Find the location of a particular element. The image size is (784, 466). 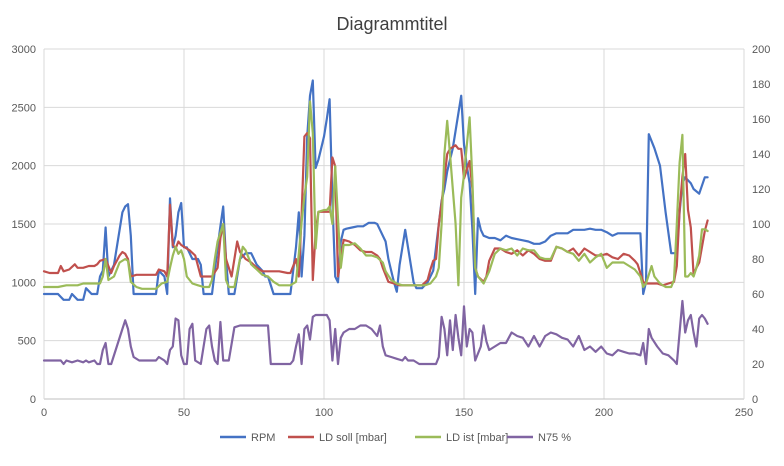

legend-label-n75: N75 % is located at coordinates (554, 438).